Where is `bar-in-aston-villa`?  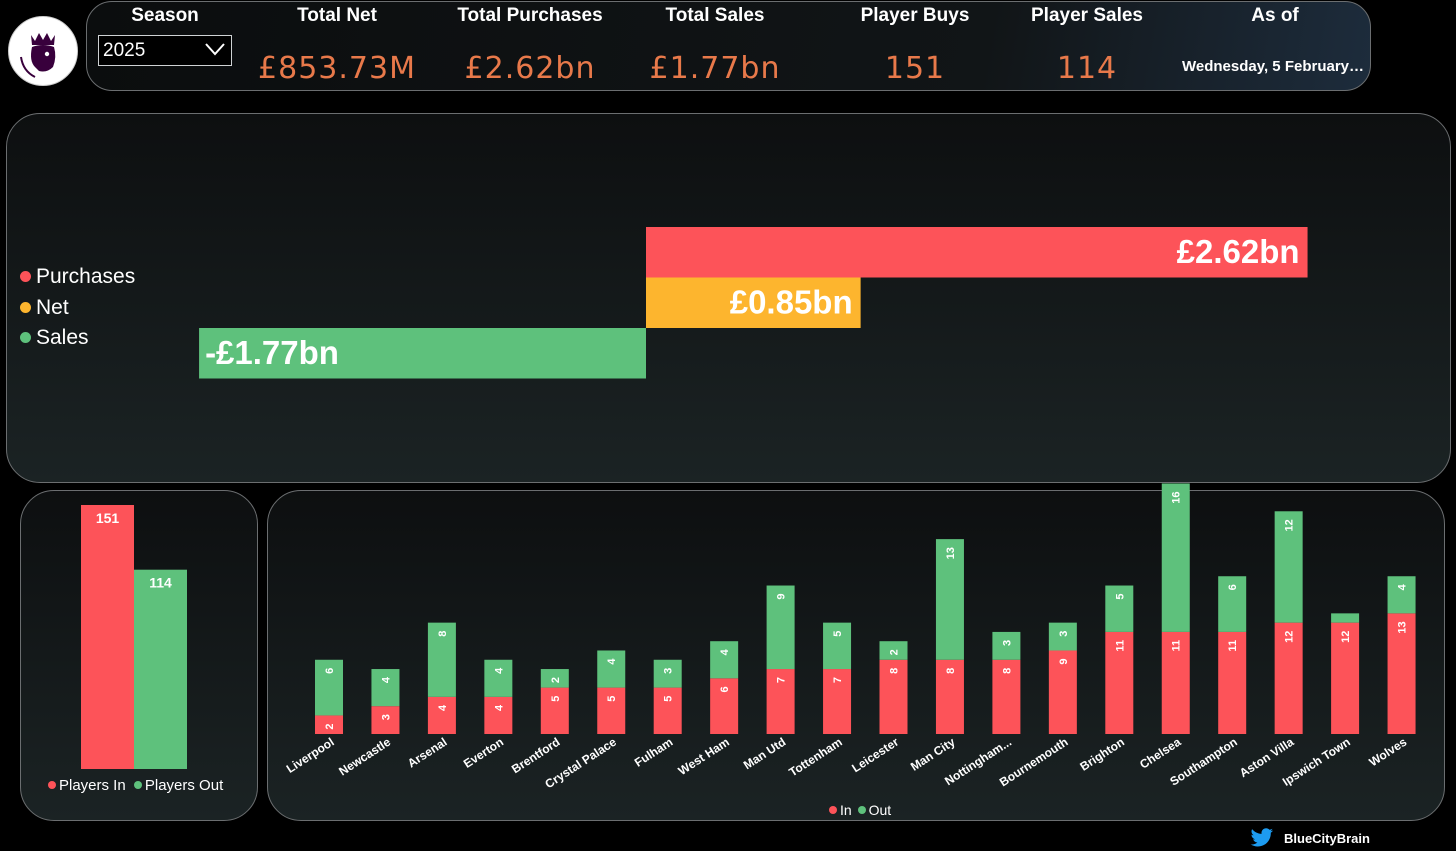
bar-in-aston-villa is located at coordinates (1288, 678).